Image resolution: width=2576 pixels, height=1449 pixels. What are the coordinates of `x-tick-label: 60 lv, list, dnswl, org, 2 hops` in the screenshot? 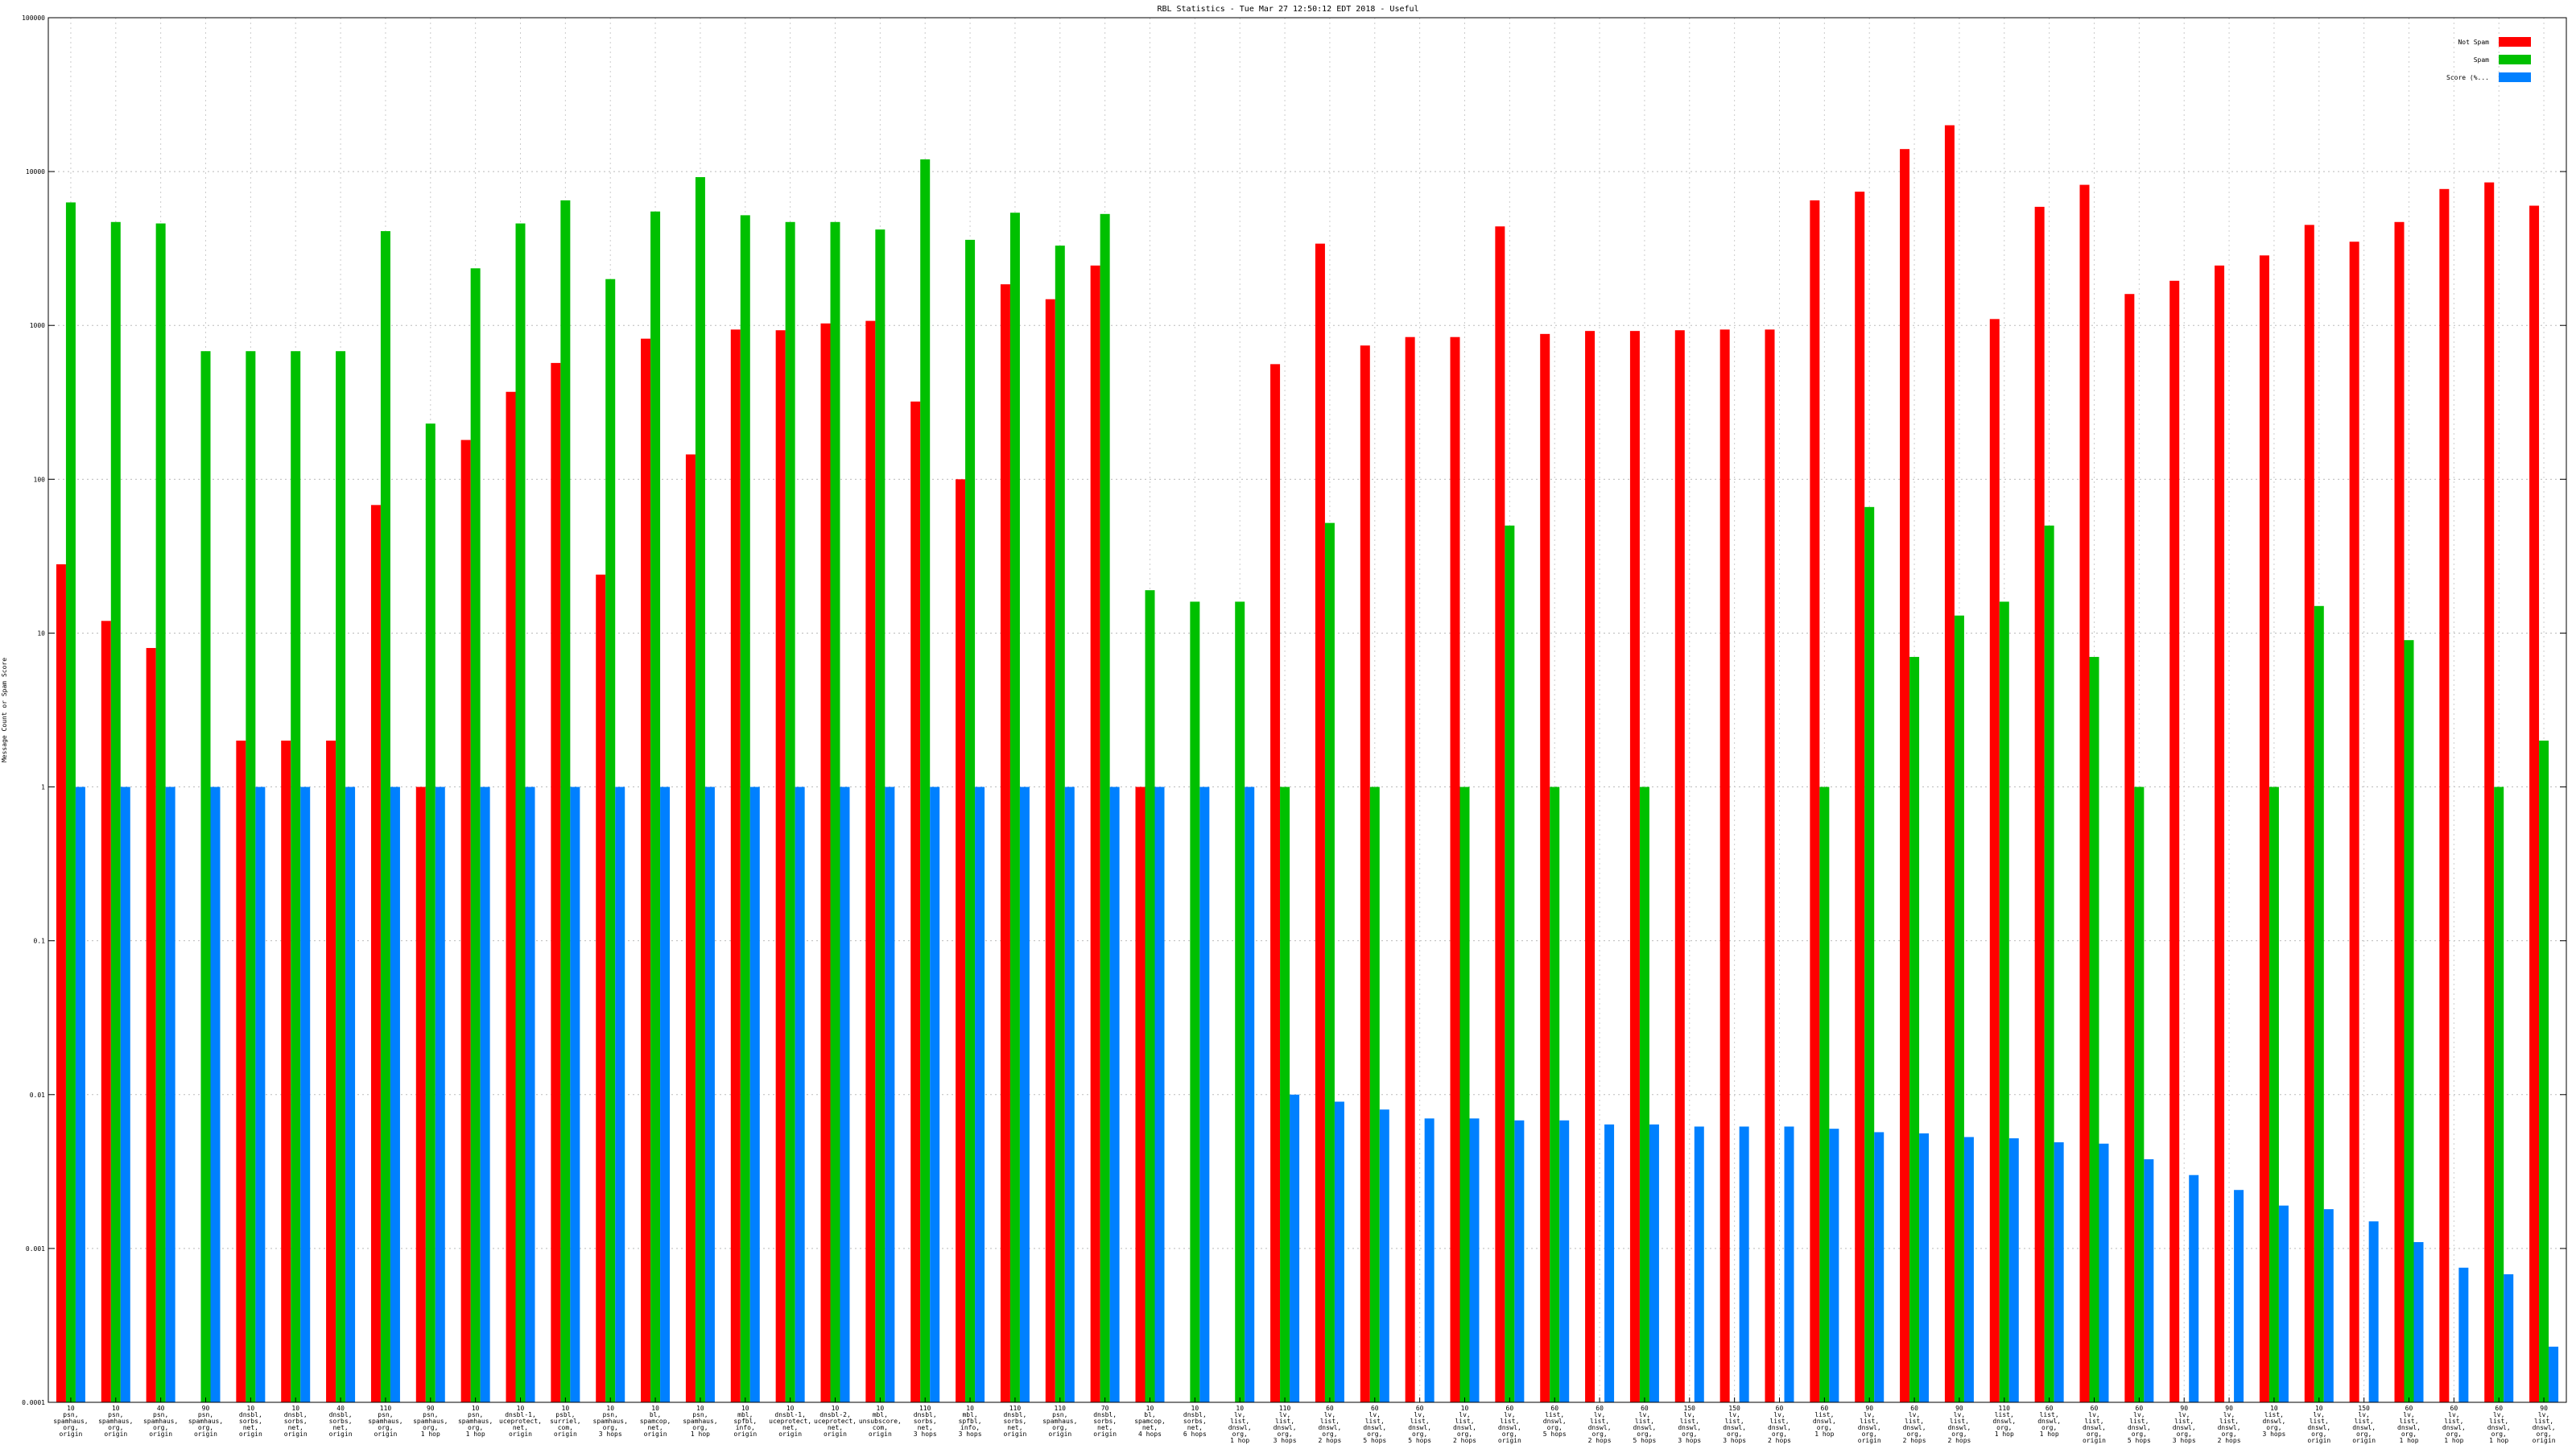 It's located at (1914, 1424).